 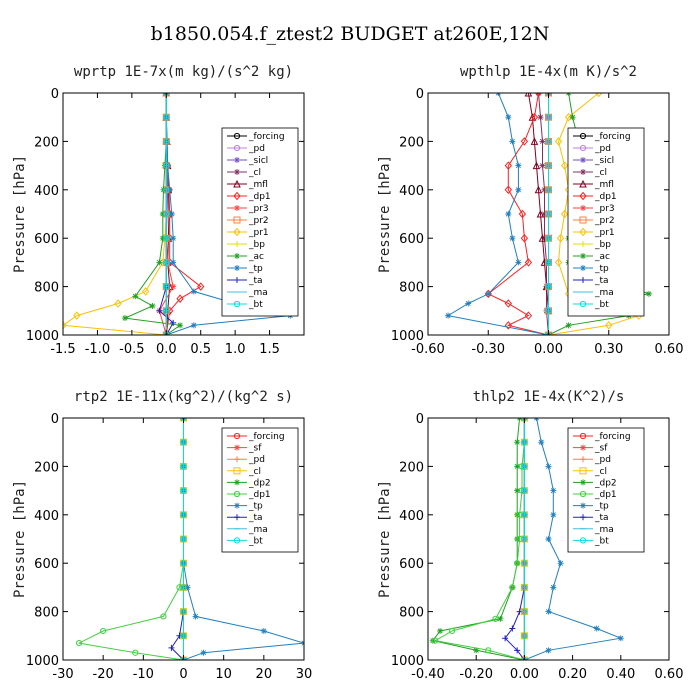 What do you see at coordinates (549, 397) in the screenshot?
I see `panel-title: thlp2 1E-4x(K^2)/s` at bounding box center [549, 397].